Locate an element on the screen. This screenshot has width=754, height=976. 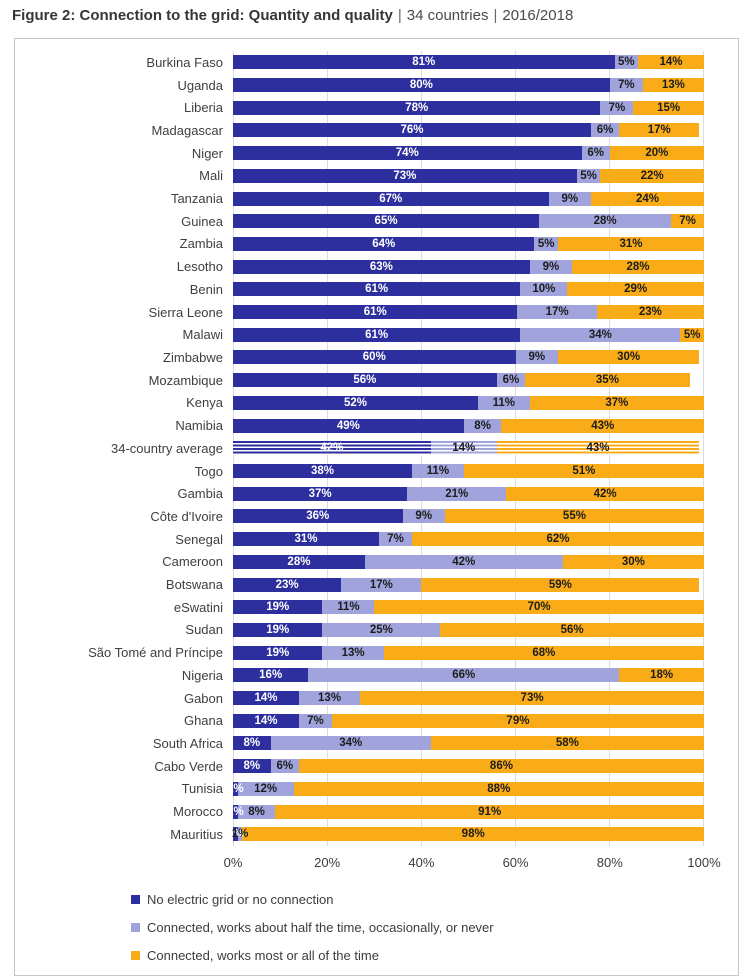
bar-value-label: 80% is located at coordinates (421, 85).